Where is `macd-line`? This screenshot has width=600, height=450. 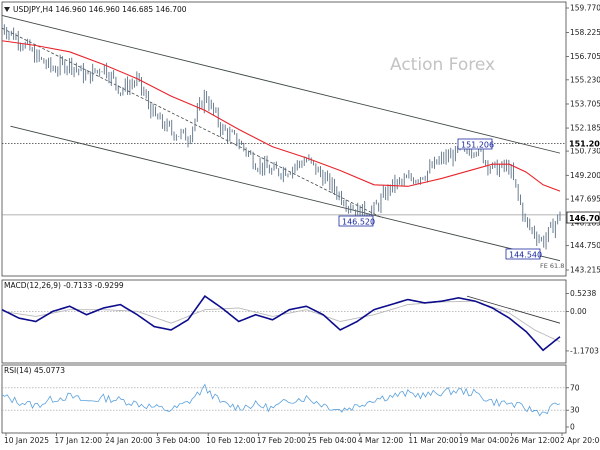 macd-line is located at coordinates (281, 323).